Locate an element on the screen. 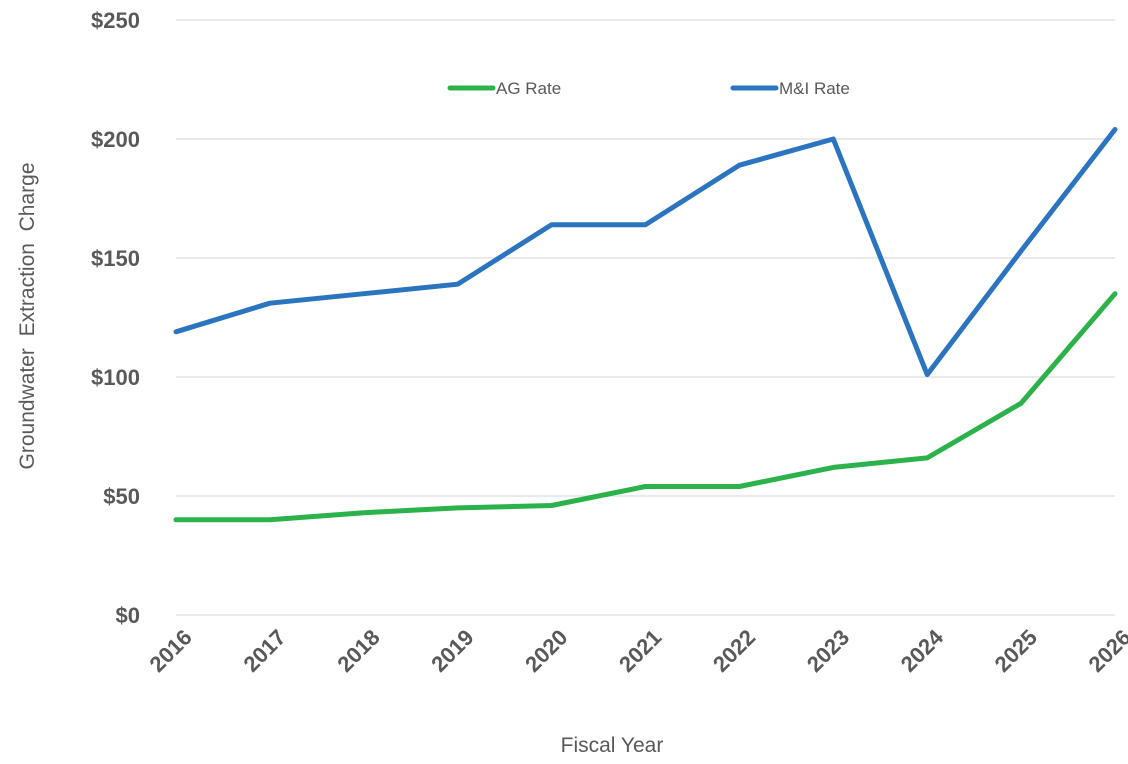 The height and width of the screenshot is (764, 1128). x-tick-label: 2019 is located at coordinates (452, 651).